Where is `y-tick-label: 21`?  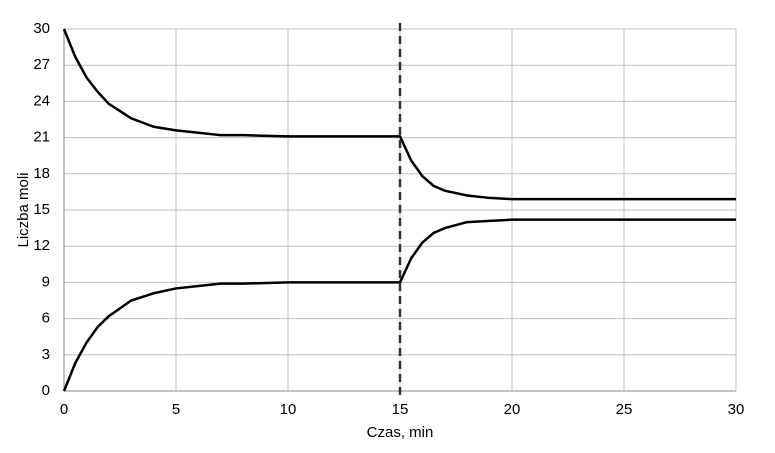
y-tick-label: 21 is located at coordinates (41, 137).